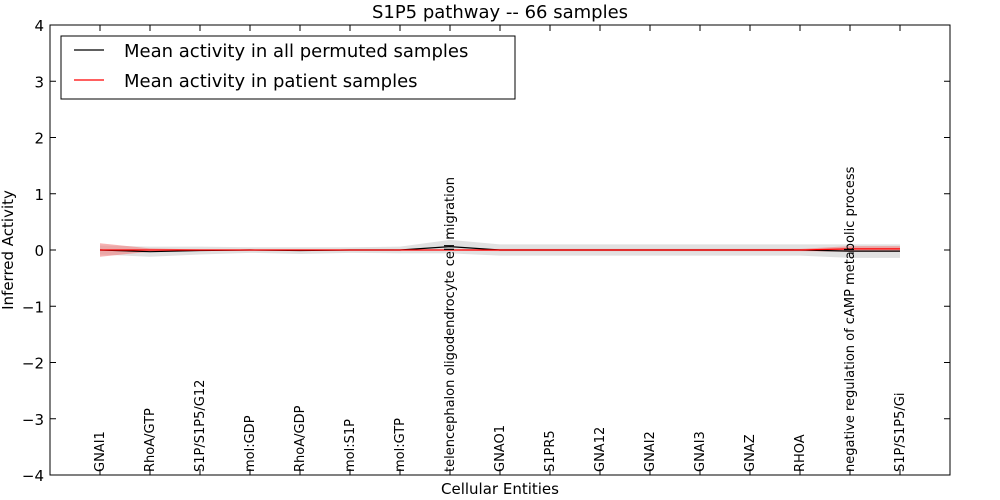  What do you see at coordinates (500, 12) in the screenshot?
I see `chart-title: S1P5 pathway -- 66 samples` at bounding box center [500, 12].